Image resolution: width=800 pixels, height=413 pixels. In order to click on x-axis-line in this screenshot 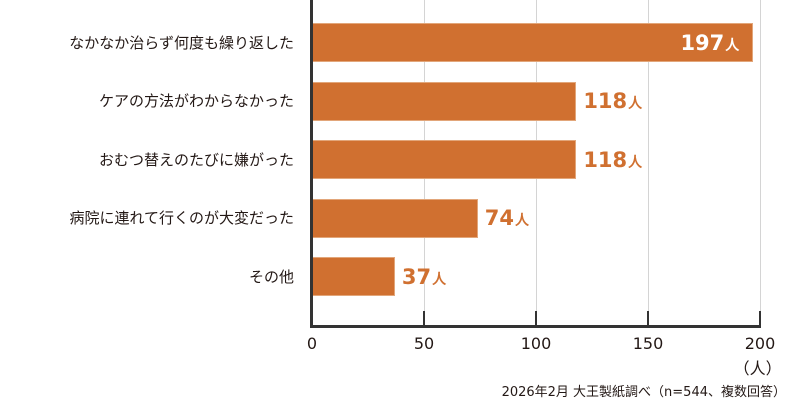, I will do `click(535, 326)`.